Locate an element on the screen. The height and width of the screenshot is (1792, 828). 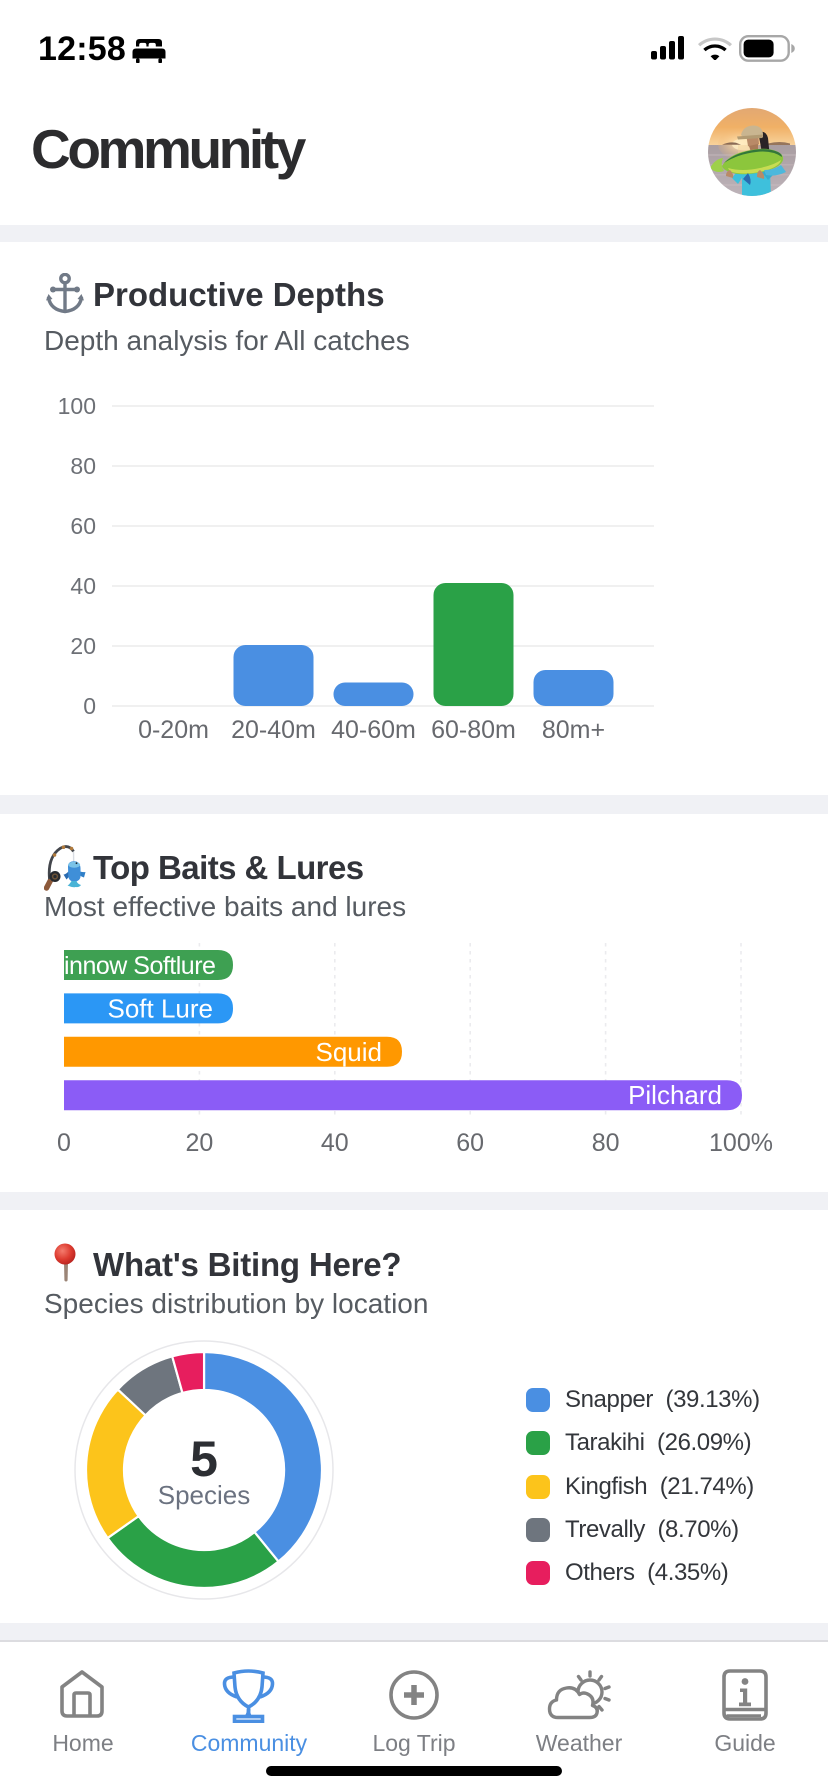
svg-text: Pilchard is located at coordinates (675, 1095).